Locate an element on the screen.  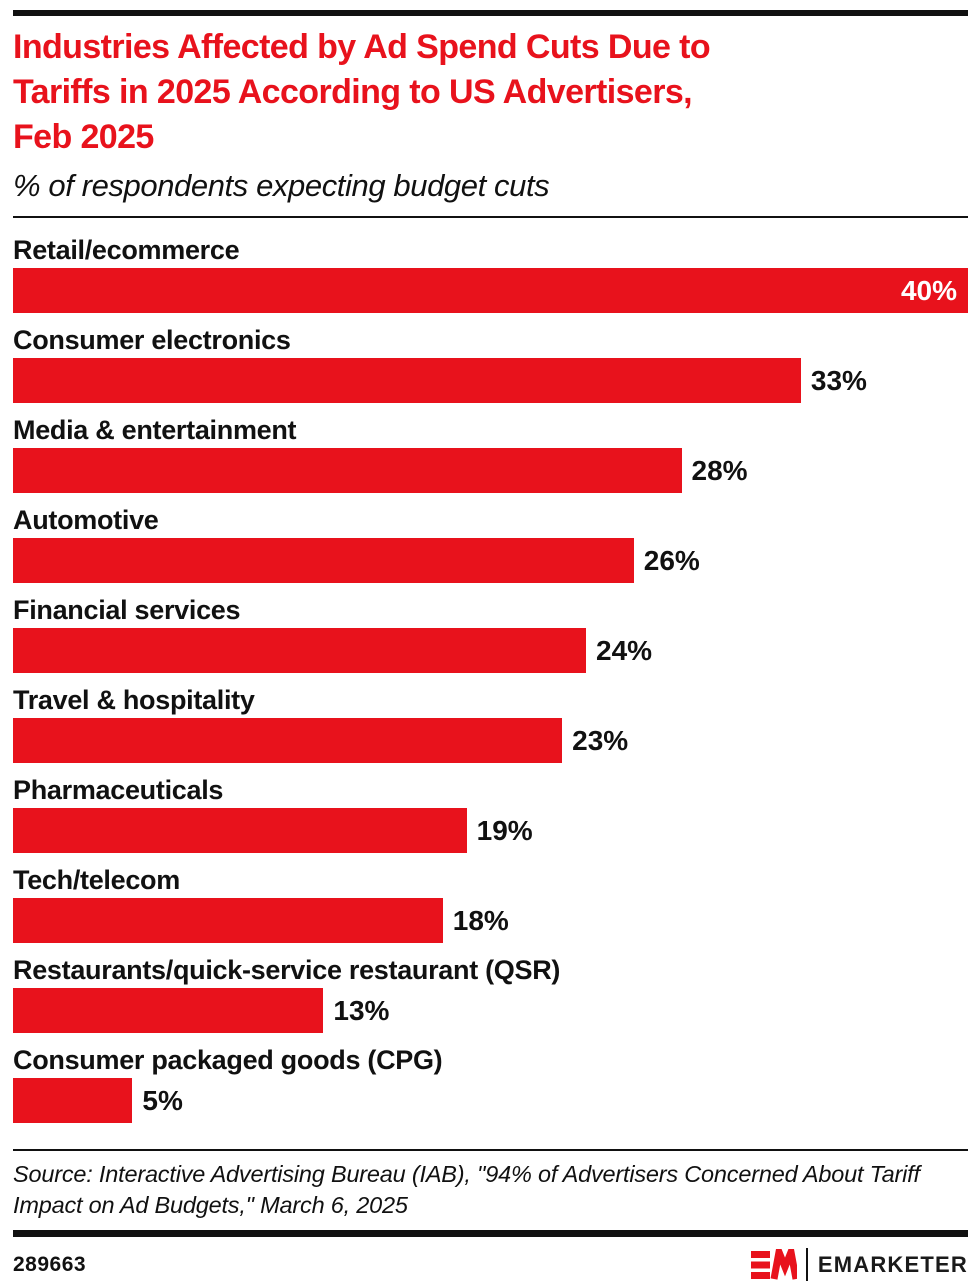
top-rule is located at coordinates (490, 13).